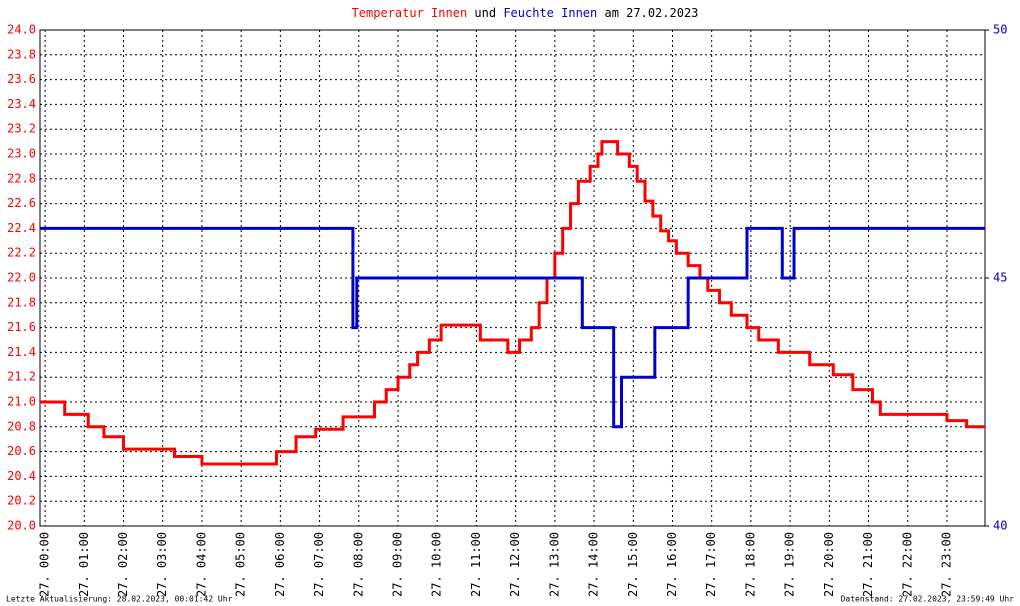  Describe the element at coordinates (21, 253) in the screenshot. I see `y-tick-label: 22.2` at that location.